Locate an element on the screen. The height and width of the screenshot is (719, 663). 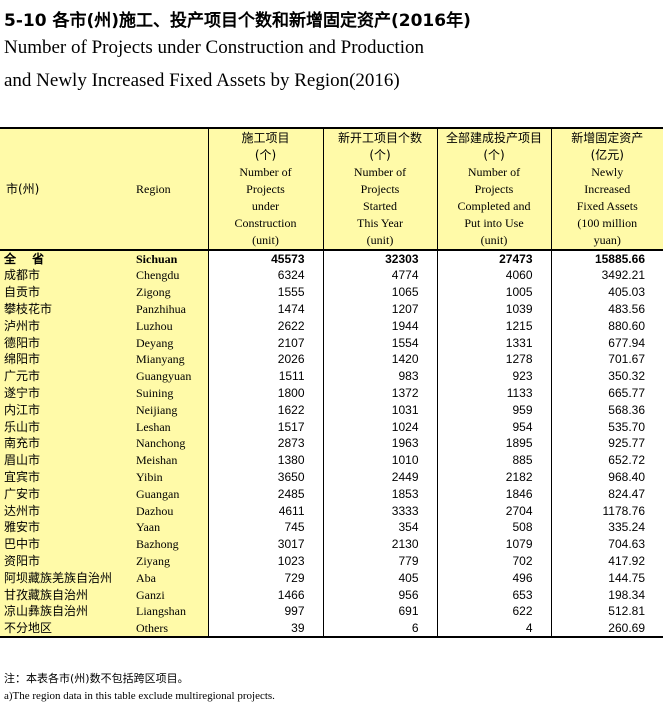
header-label-en-line: Increased is located at coordinates (607, 189).